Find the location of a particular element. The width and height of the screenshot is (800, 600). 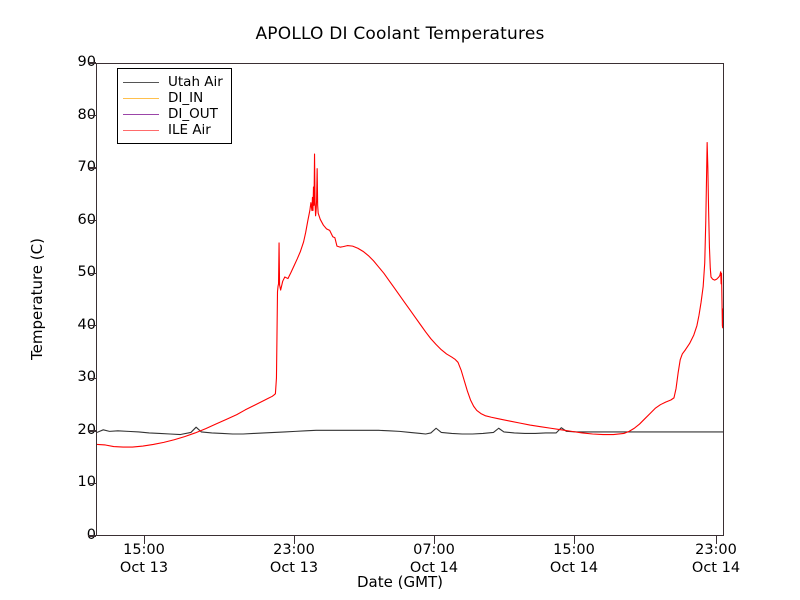

legend-item-di-out: DI_OUT is located at coordinates (174, 114).